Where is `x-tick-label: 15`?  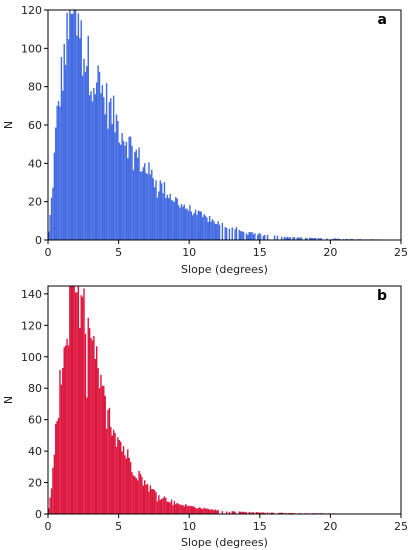
x-tick-label: 15 is located at coordinates (260, 252).